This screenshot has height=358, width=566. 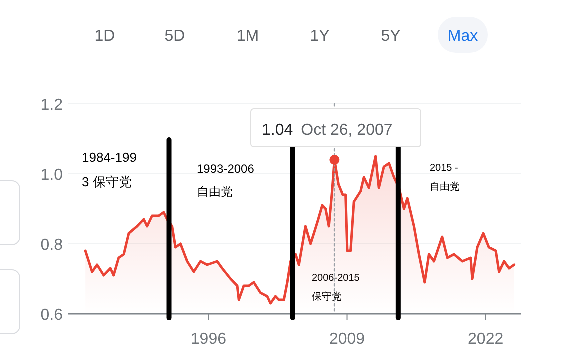 I want to click on y-tick-label: 1.2, so click(x=52, y=105).